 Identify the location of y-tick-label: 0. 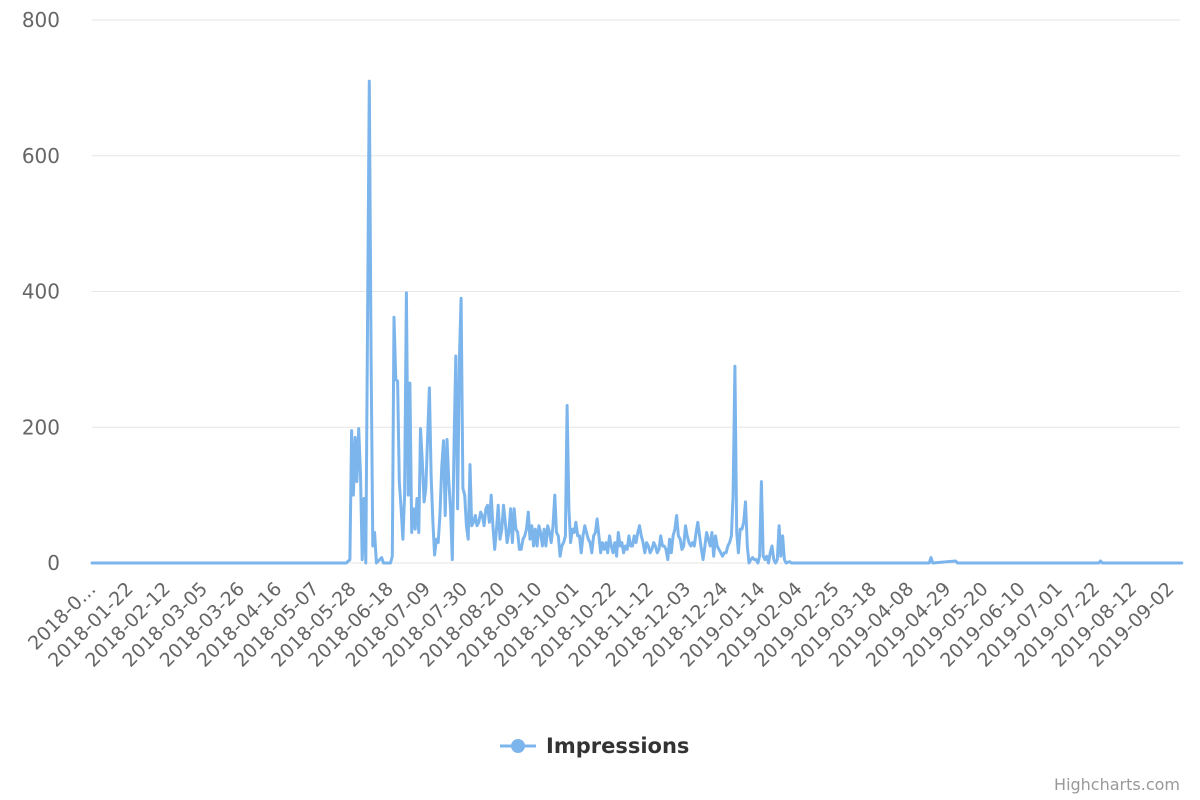
(53, 563).